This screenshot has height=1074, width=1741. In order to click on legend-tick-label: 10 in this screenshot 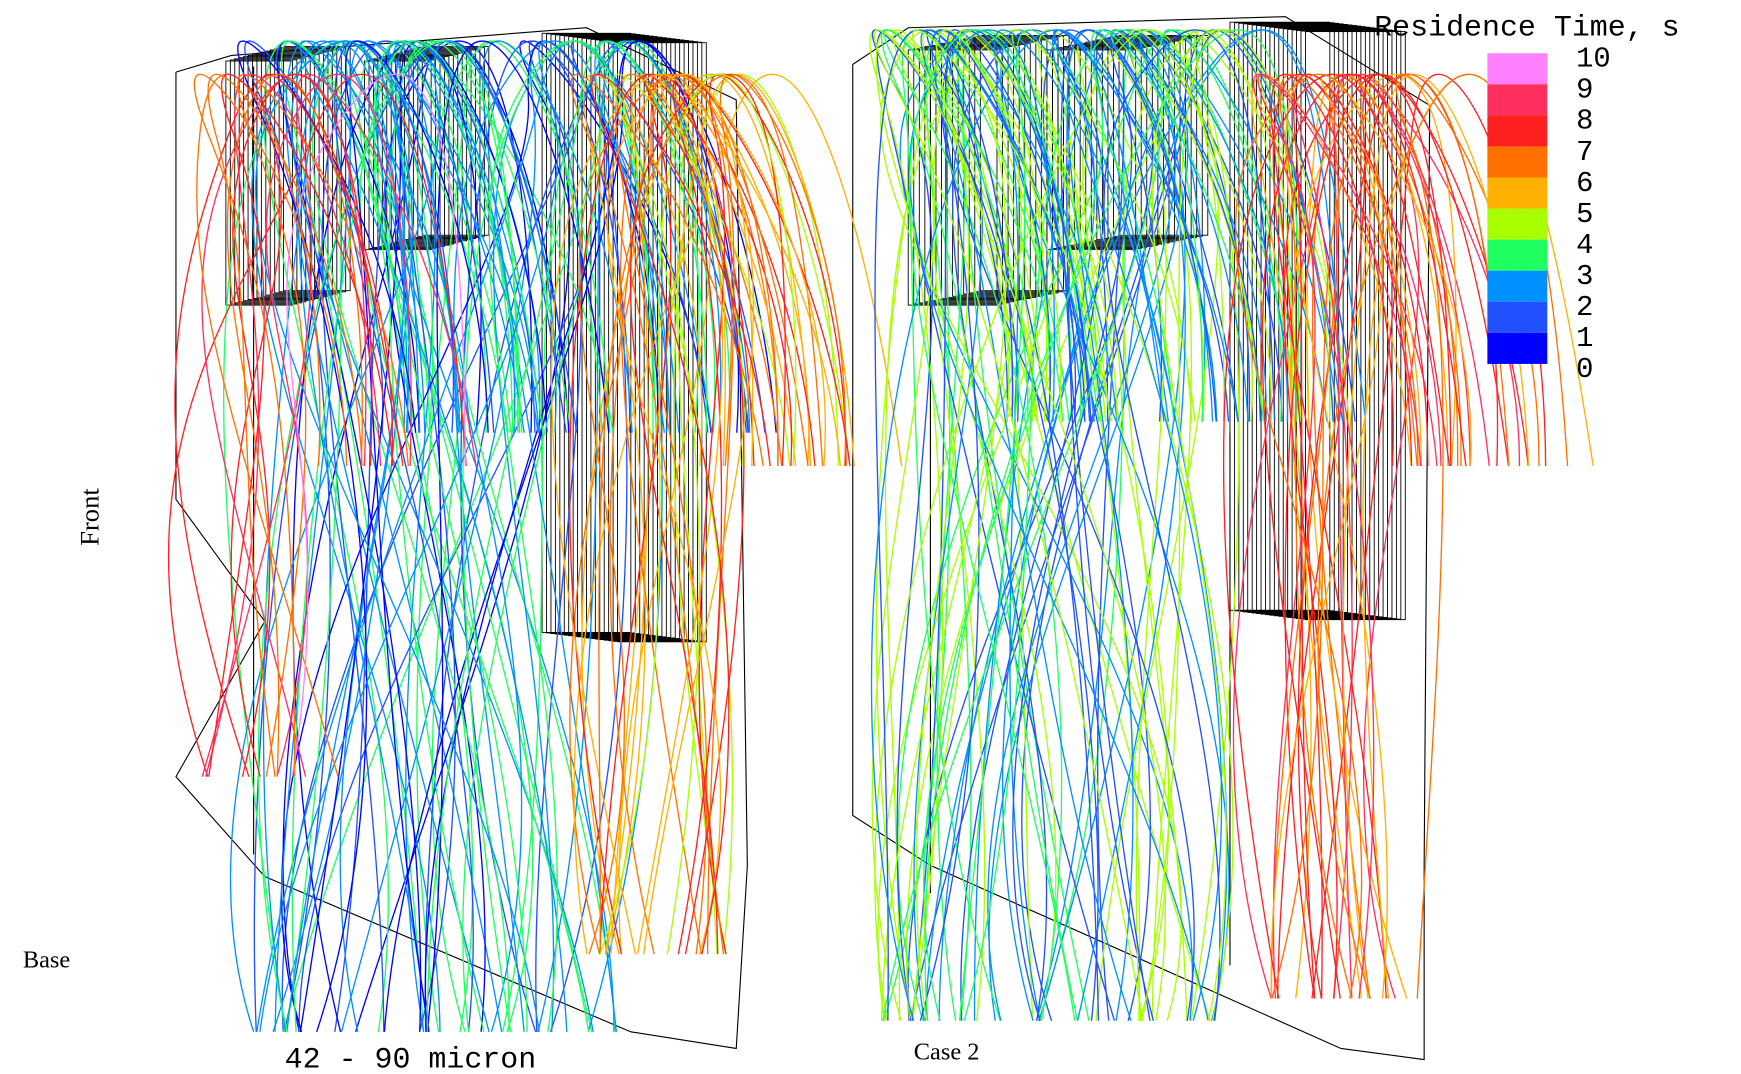, I will do `click(1593, 59)`.